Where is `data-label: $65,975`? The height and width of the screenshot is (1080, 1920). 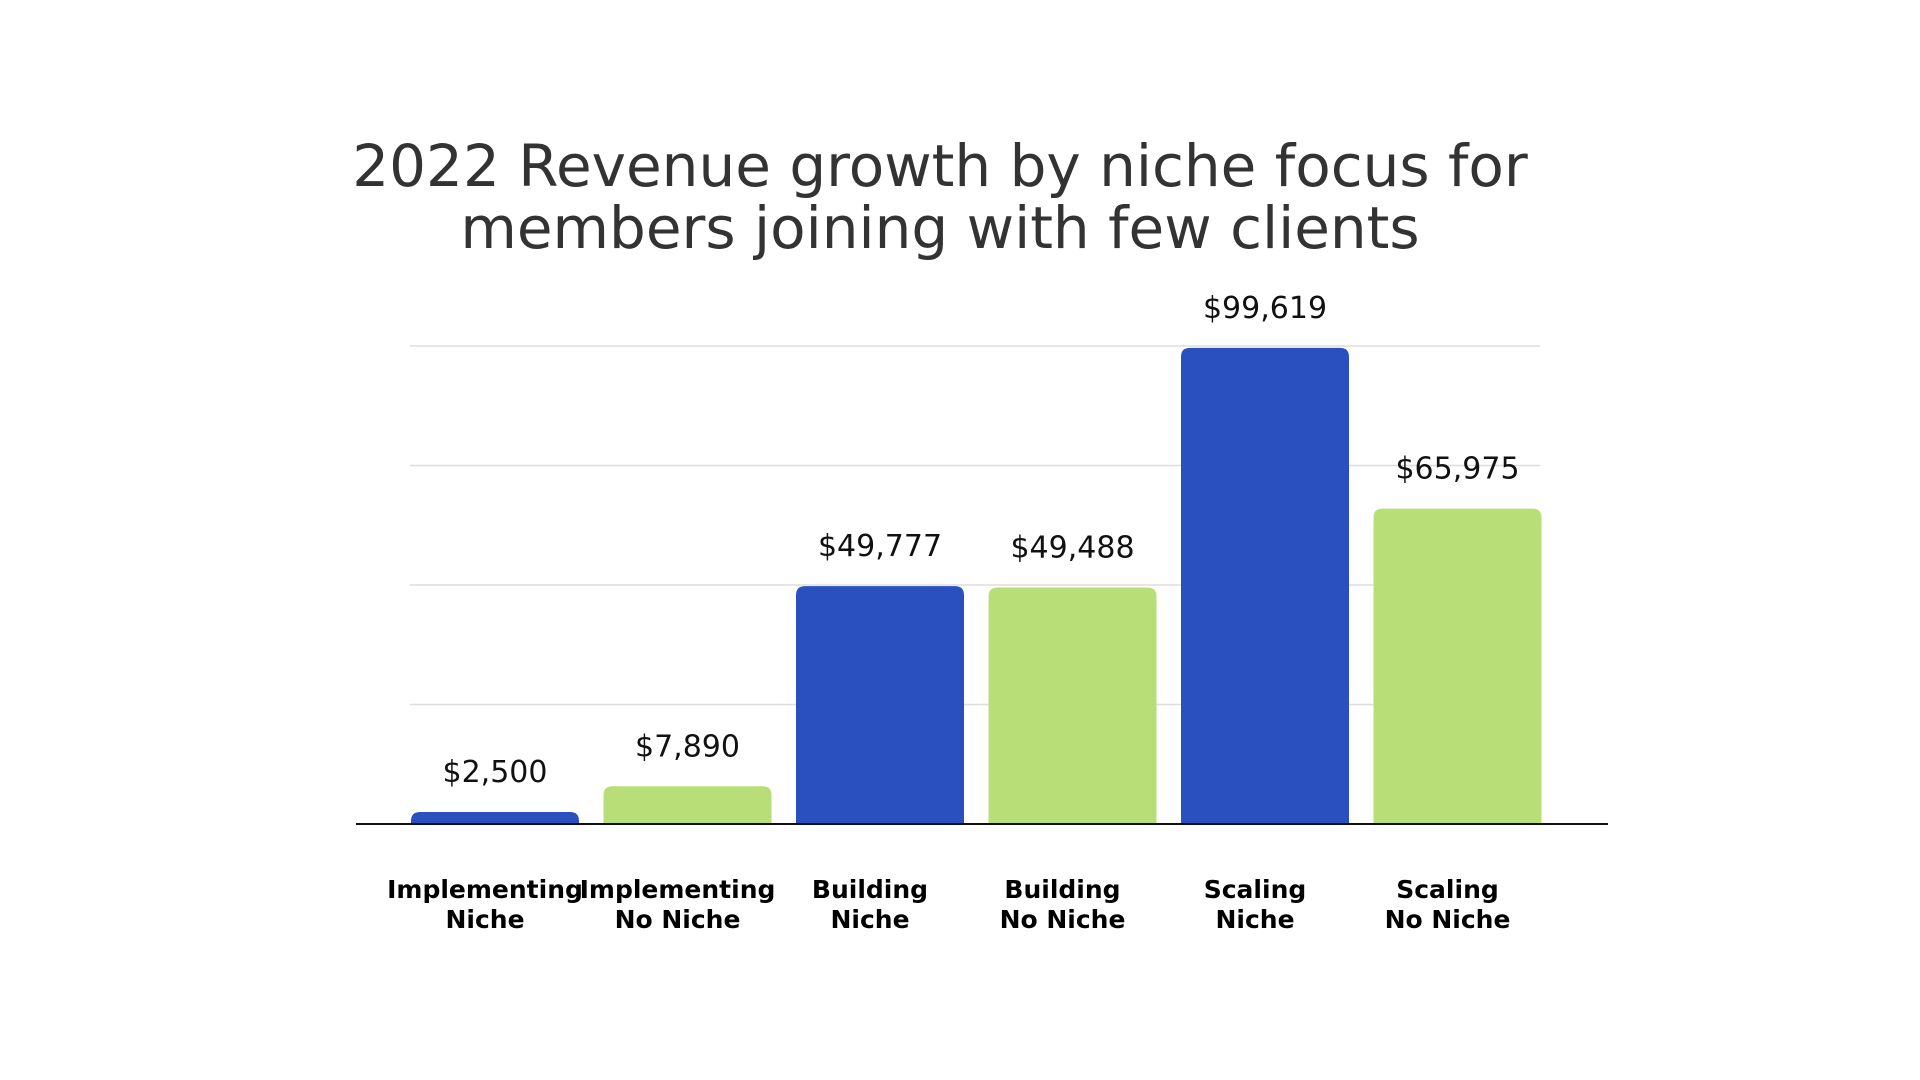 data-label: $65,975 is located at coordinates (1457, 469).